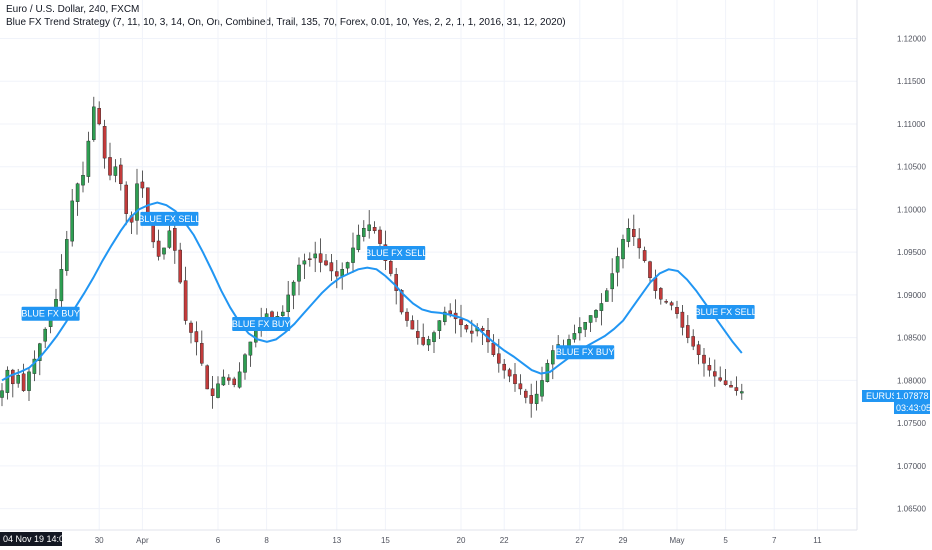 The image size is (932, 550). Describe the element at coordinates (725, 540) in the screenshot. I see `time-tick-label: 5` at that location.